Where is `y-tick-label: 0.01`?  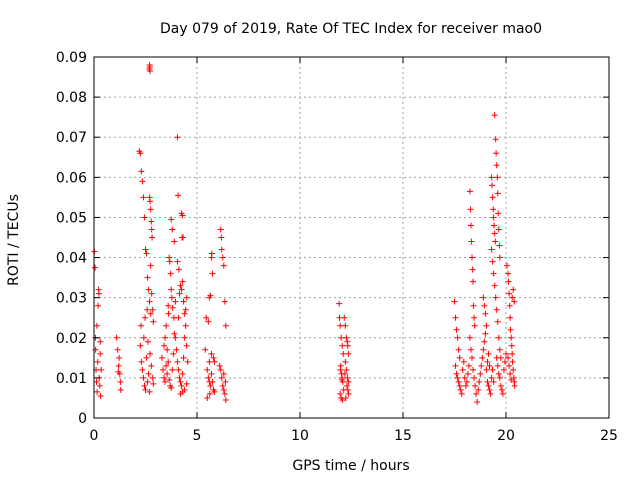 y-tick-label: 0.01 is located at coordinates (71, 379).